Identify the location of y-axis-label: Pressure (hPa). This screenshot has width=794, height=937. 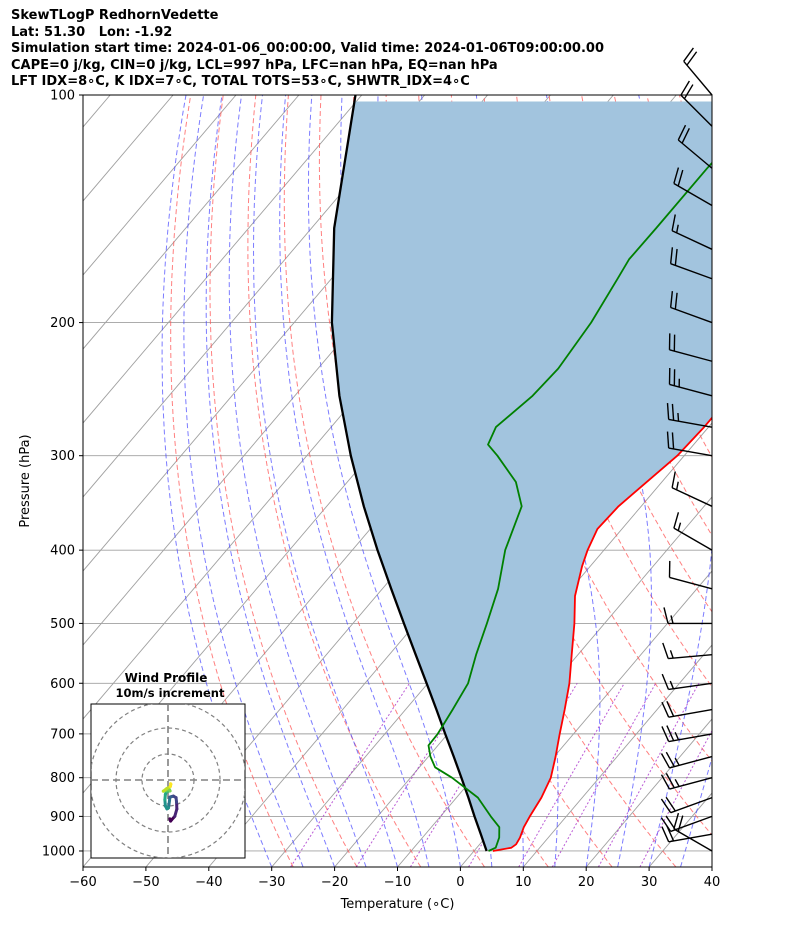
(25, 480).